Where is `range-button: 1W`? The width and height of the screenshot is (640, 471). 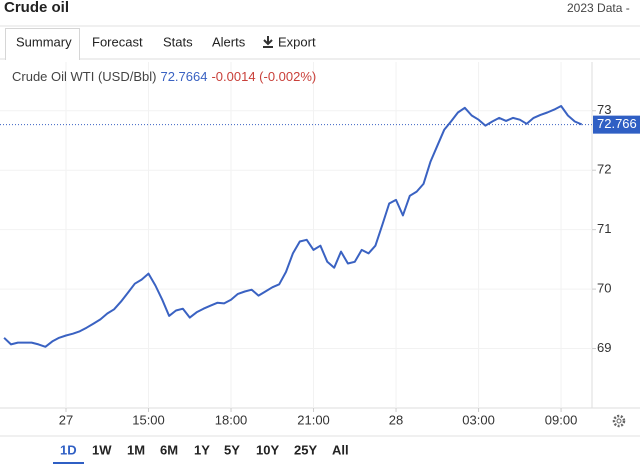 range-button: 1W is located at coordinates (102, 449).